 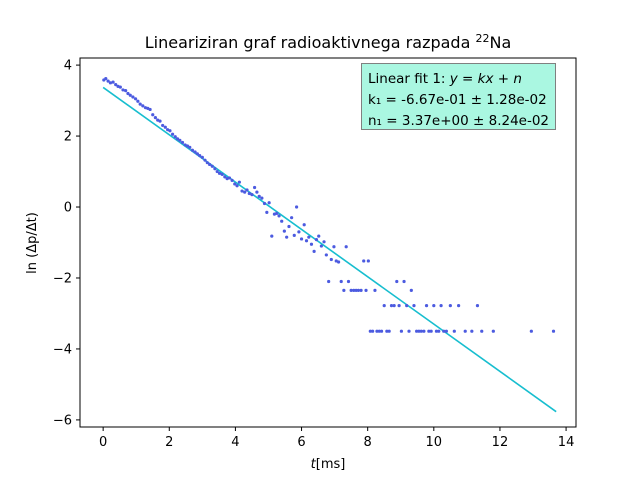 What do you see at coordinates (235, 442) in the screenshot?
I see `x-tick-label: 4` at bounding box center [235, 442].